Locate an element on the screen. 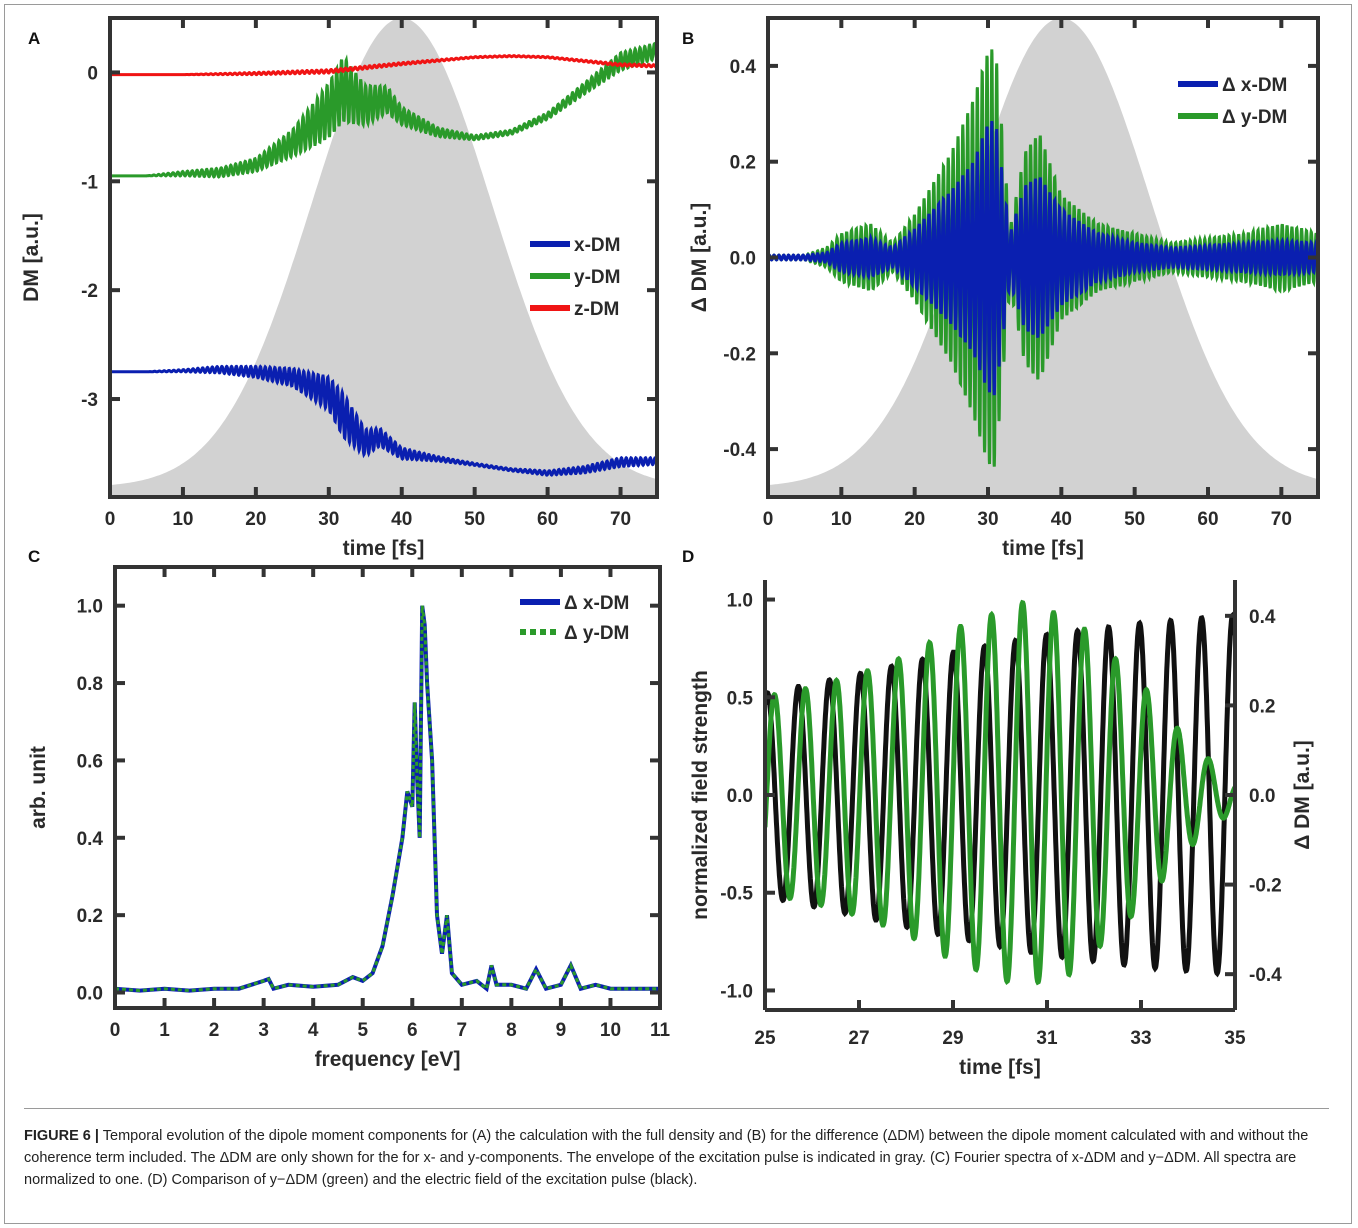 This screenshot has height=1228, width=1358. y-tick-label: -0.5 is located at coordinates (736, 894).